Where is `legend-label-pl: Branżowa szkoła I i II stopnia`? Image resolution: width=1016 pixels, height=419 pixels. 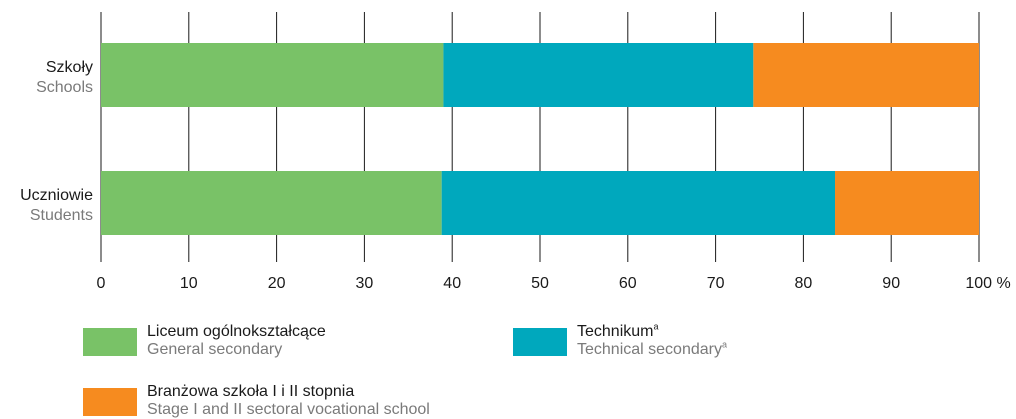
legend-label-pl: Branżowa szkoła I i II stopnia is located at coordinates (250, 392).